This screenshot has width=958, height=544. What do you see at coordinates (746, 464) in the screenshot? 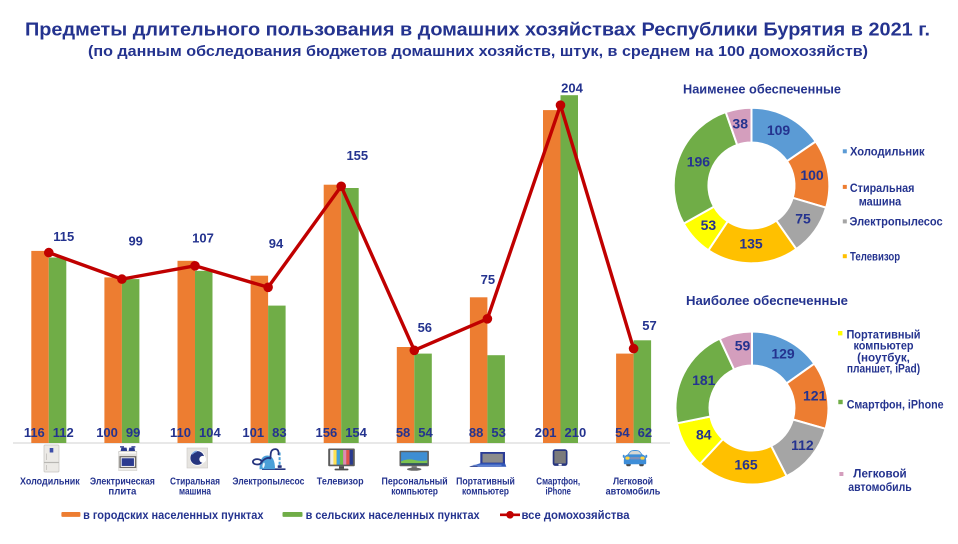
I see `svg-text: 165` at bounding box center [746, 464].